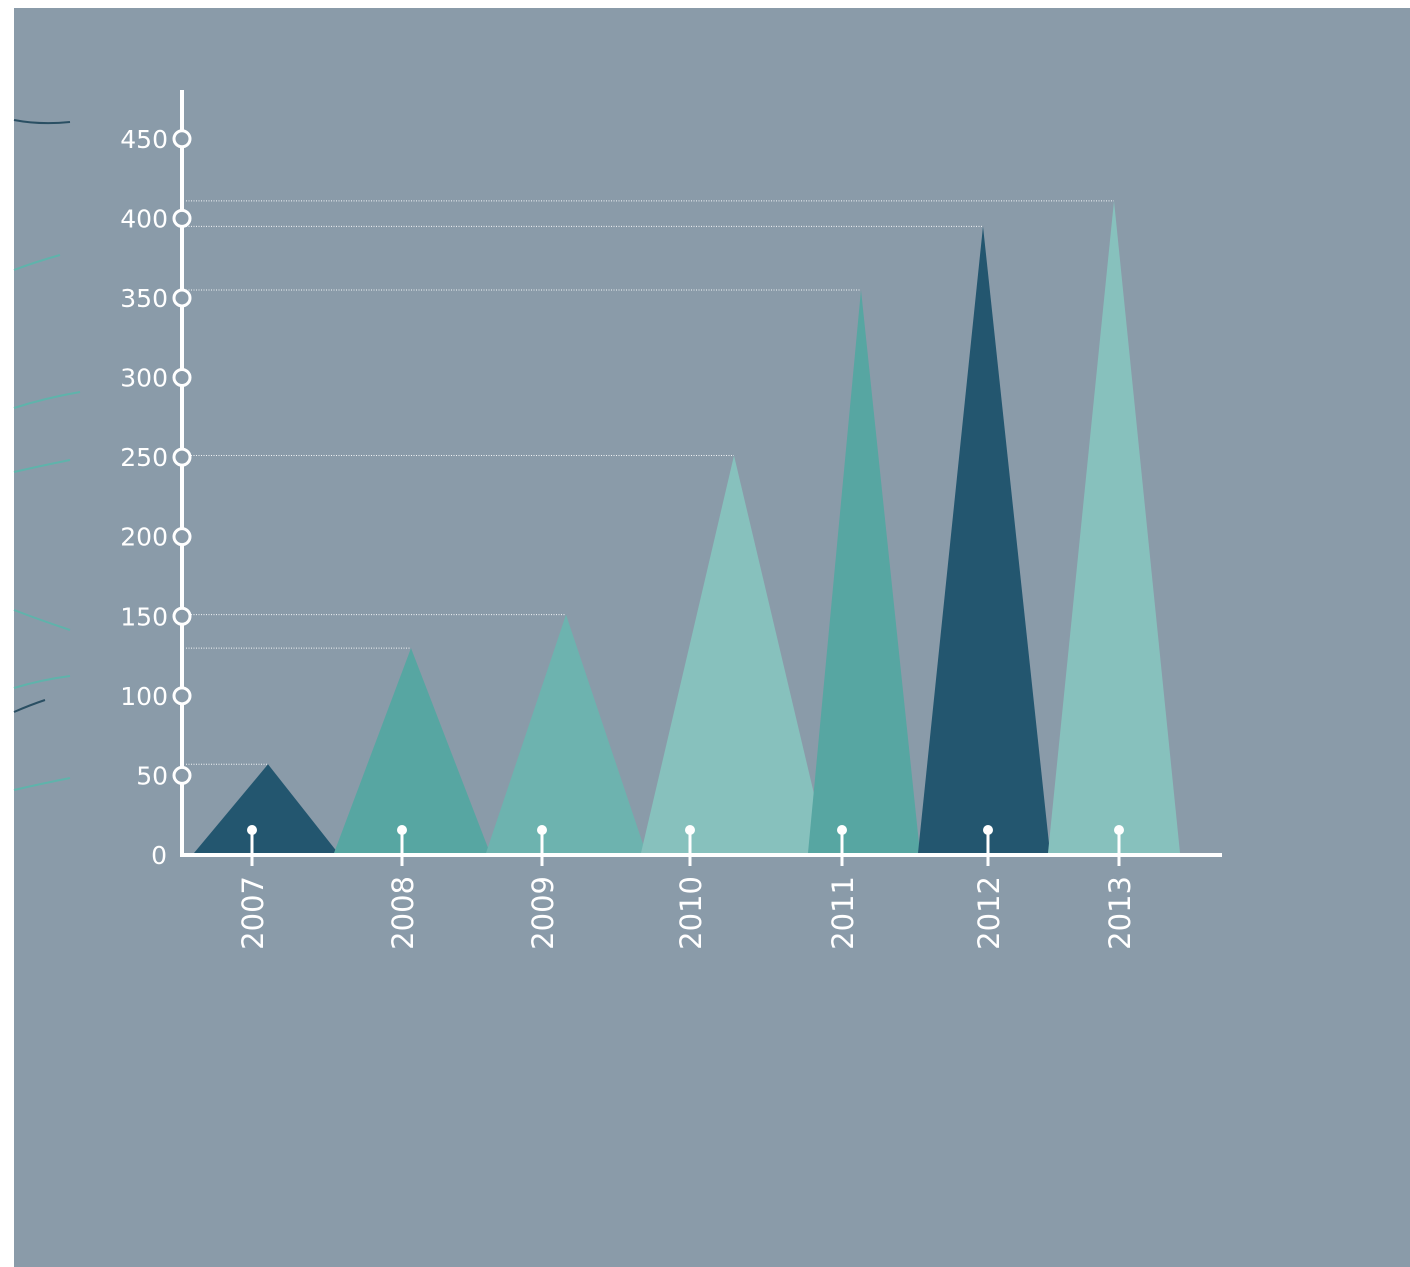  Describe the element at coordinates (144, 537) in the screenshot. I see `y-tick-label-200: 200` at that location.